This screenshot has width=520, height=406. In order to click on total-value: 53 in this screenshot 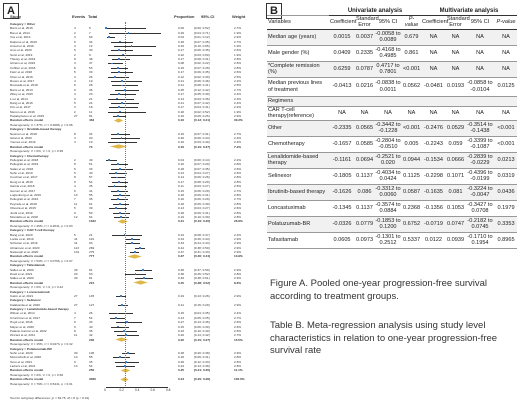, I will do `click(91, 67)`.